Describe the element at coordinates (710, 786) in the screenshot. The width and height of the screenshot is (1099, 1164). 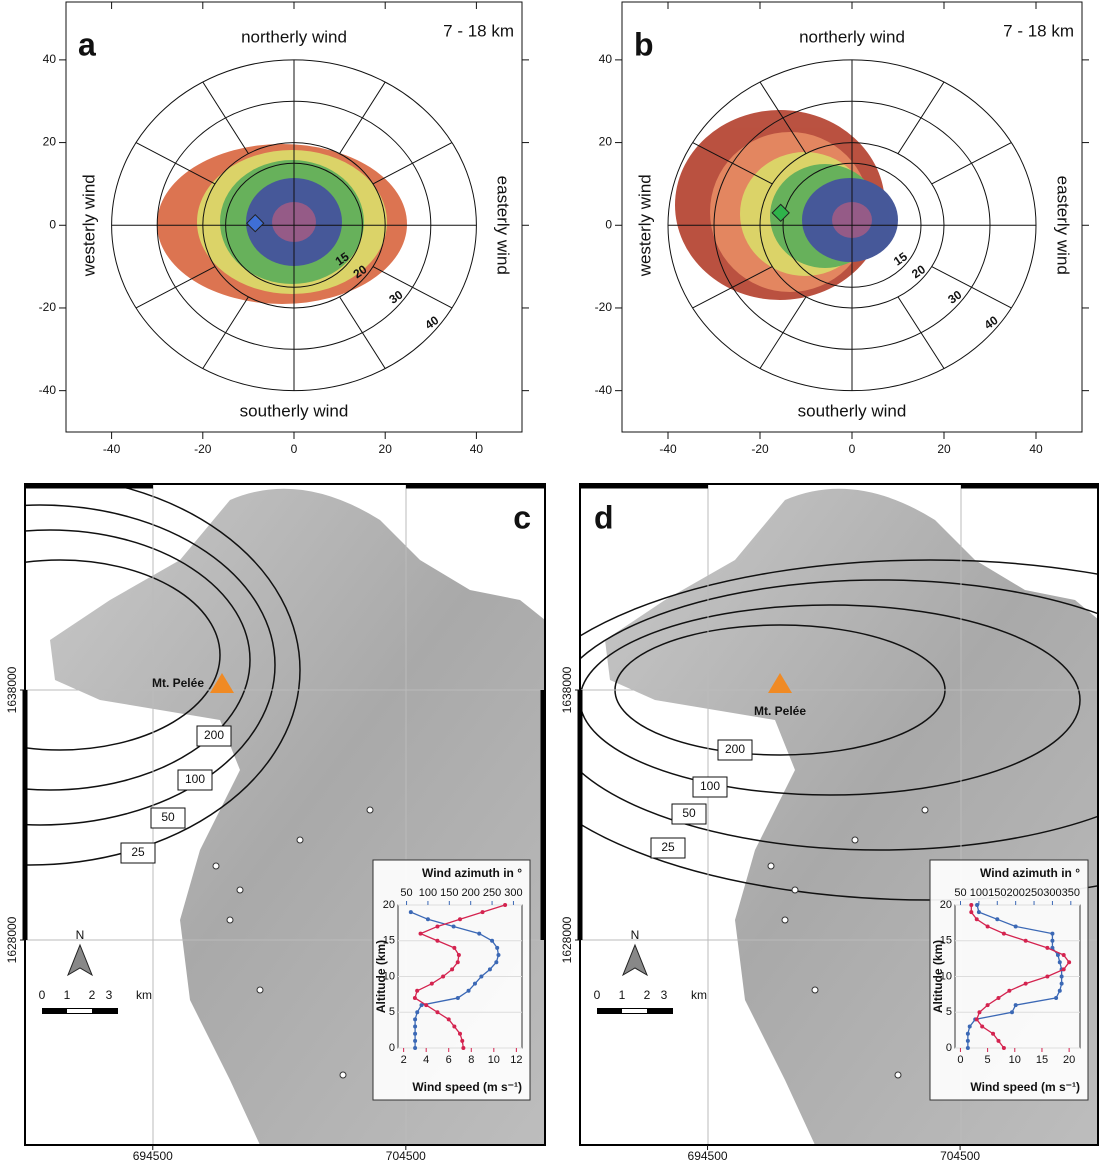
I see `contour-label: 100` at that location.